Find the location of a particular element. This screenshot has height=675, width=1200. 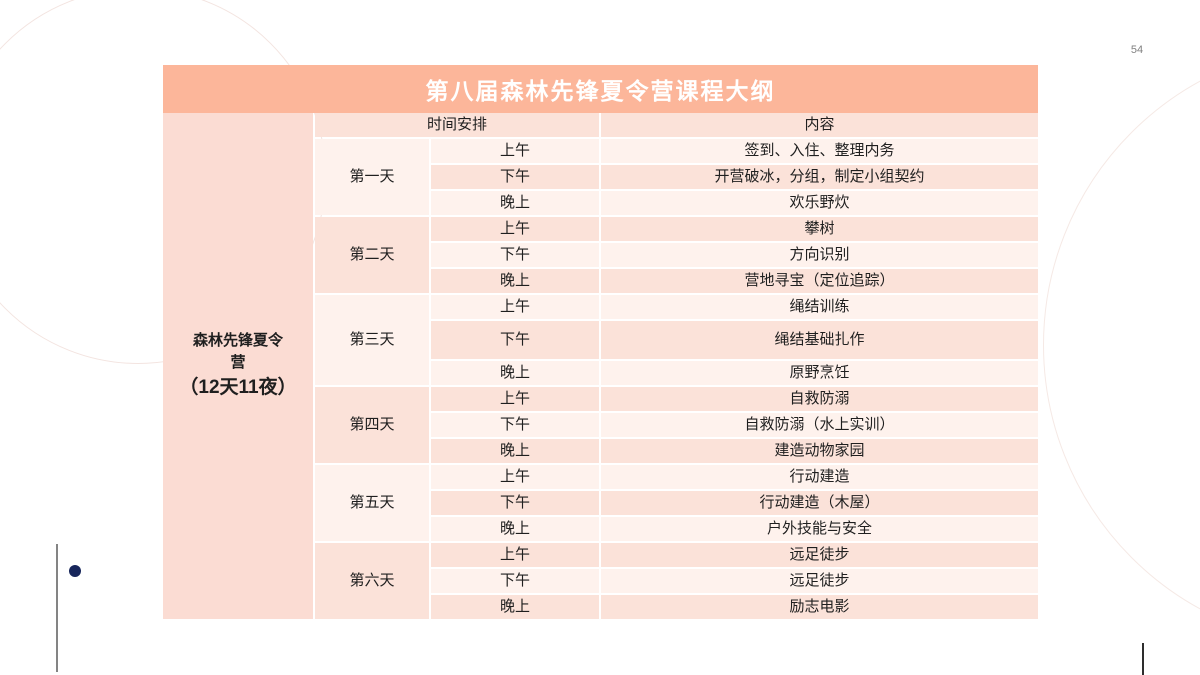

content-cell: 开营破冰，分组，制定小组契约 is located at coordinates (819, 177).